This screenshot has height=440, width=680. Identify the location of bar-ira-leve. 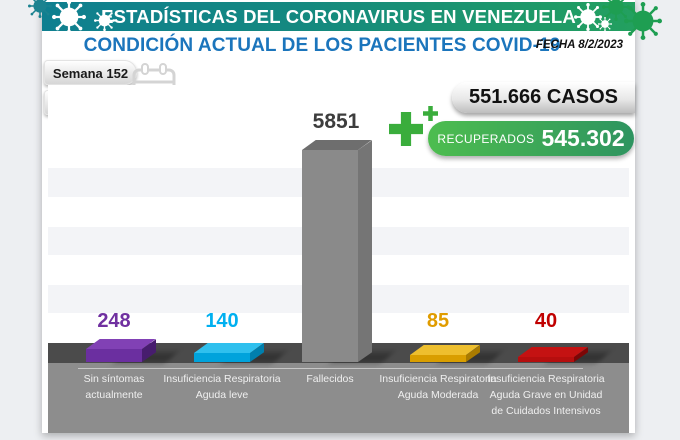
(240, 353).